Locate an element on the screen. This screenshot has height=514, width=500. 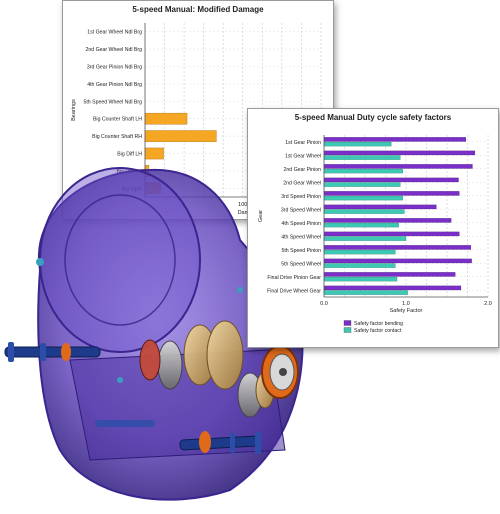
damage-category-label: Big Diff LH is located at coordinates (129, 155).